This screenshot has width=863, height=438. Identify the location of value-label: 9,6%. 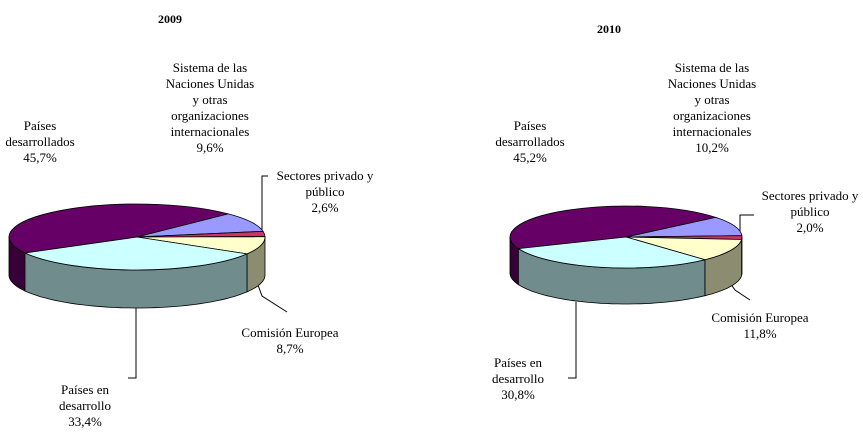
(210, 147).